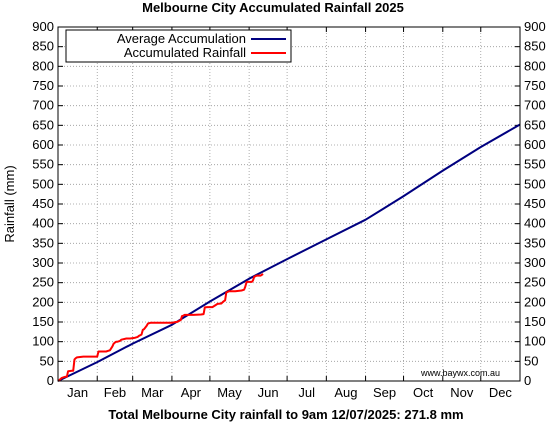  What do you see at coordinates (527, 380) in the screenshot?
I see `y-tick-label-right: 0` at bounding box center [527, 380].